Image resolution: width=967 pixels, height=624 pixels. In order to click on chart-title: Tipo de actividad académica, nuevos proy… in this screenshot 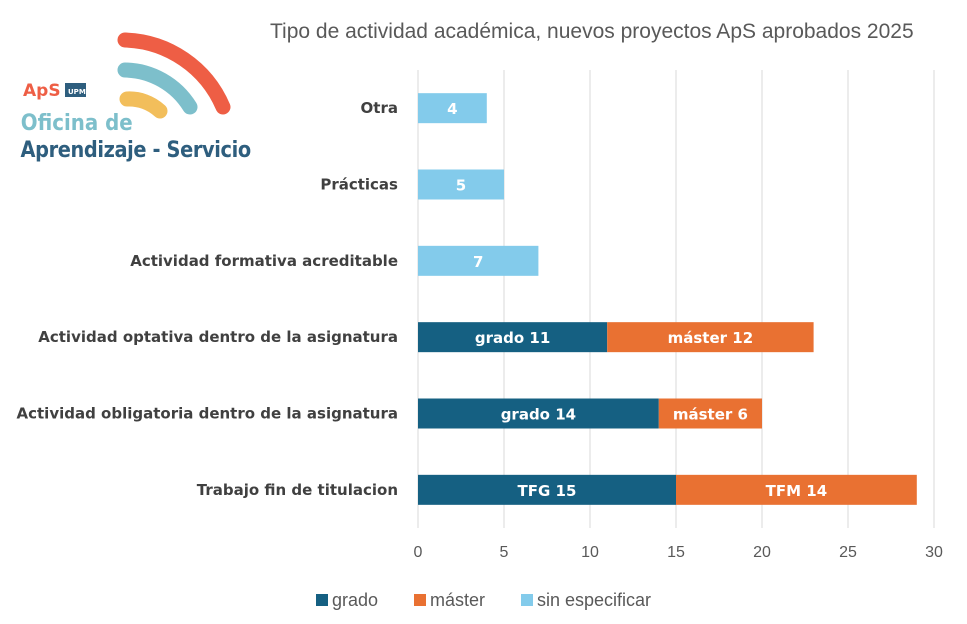, I will do `click(592, 31)`.